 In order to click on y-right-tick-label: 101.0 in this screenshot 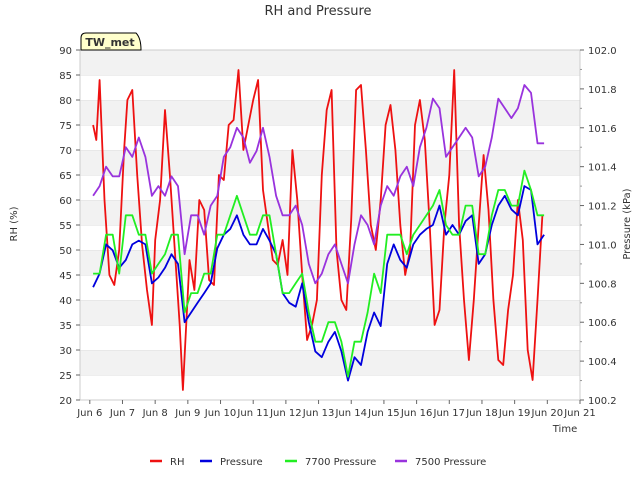, I will do `click(602, 245)`.